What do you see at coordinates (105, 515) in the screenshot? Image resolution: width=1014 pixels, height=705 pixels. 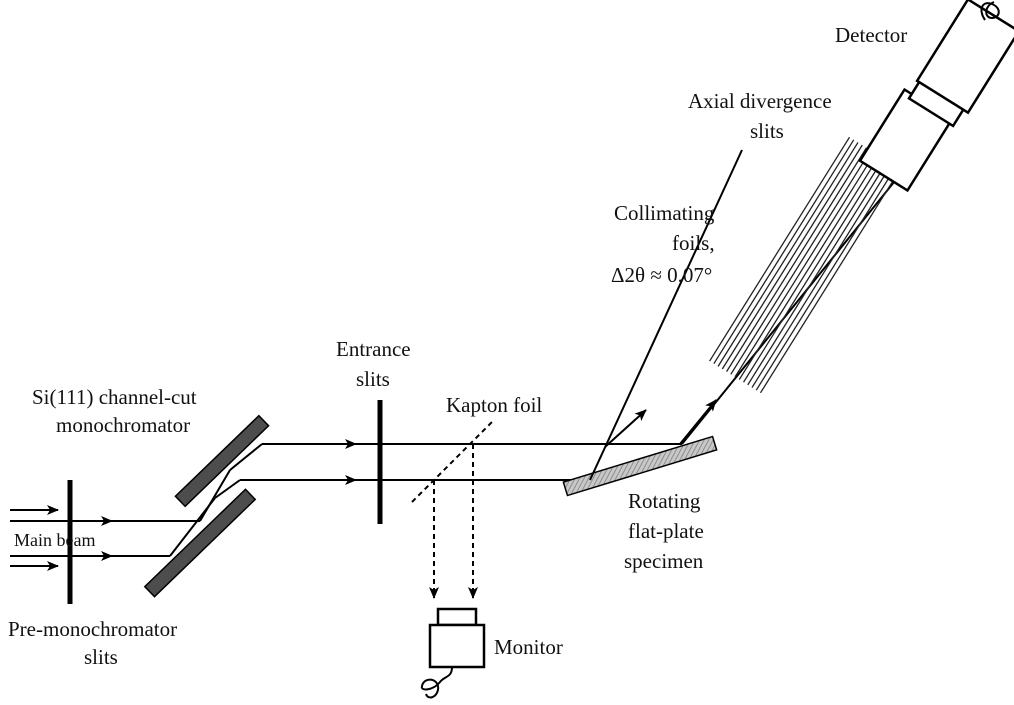 I see `main-beam-upper` at bounding box center [105, 515].